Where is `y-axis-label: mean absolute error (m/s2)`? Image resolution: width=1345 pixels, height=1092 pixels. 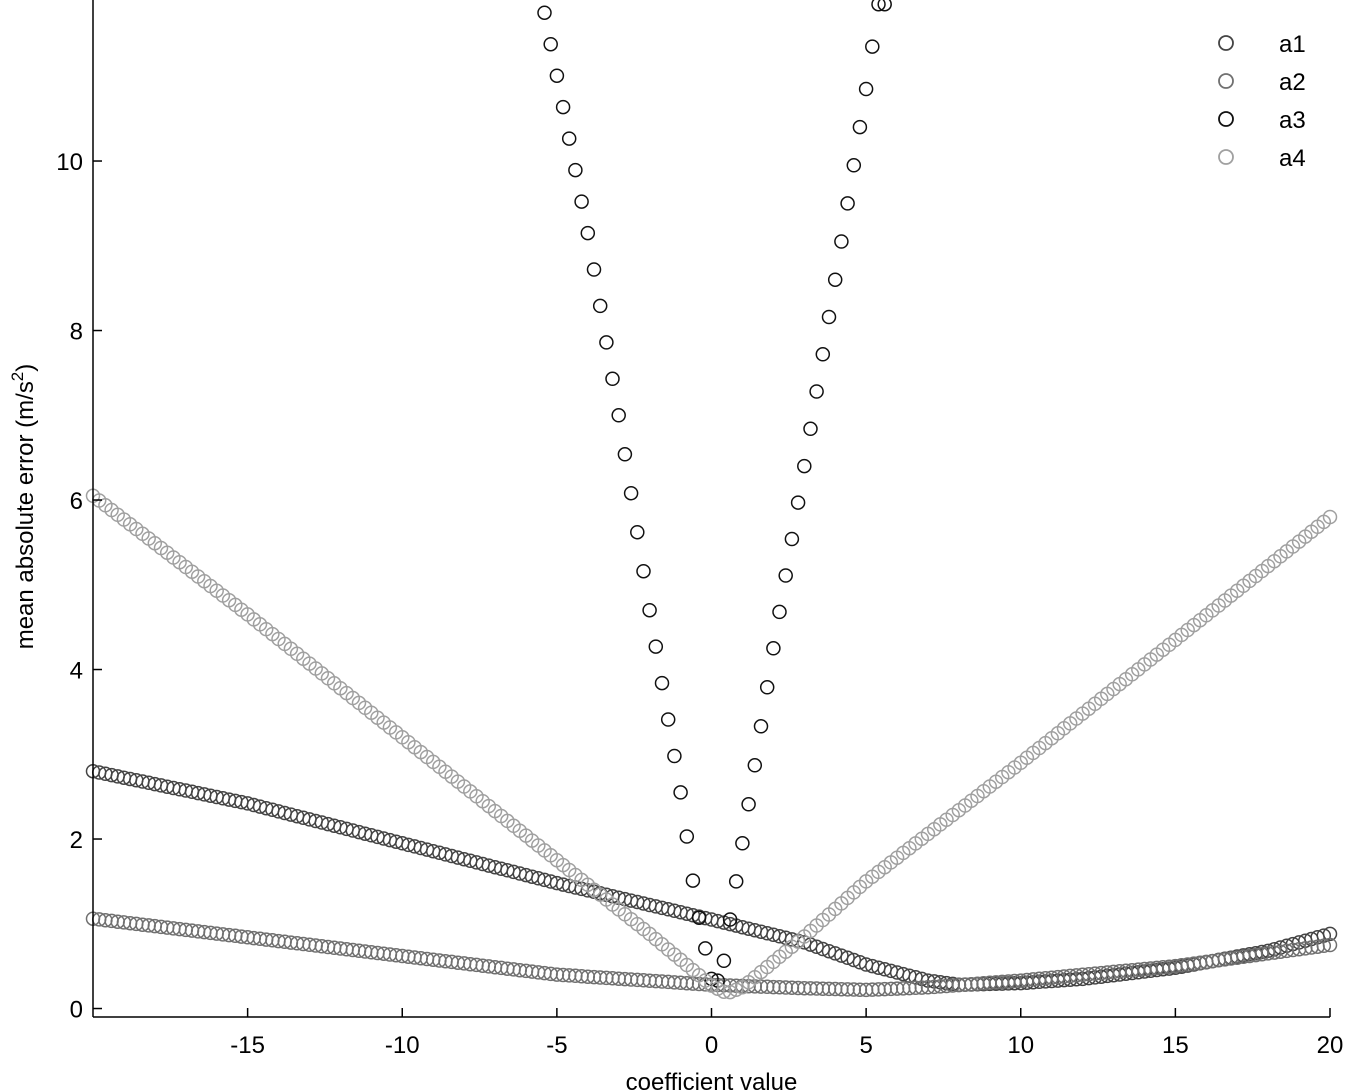 y-axis-label: mean absolute error (m/s2) is located at coordinates (23, 507).